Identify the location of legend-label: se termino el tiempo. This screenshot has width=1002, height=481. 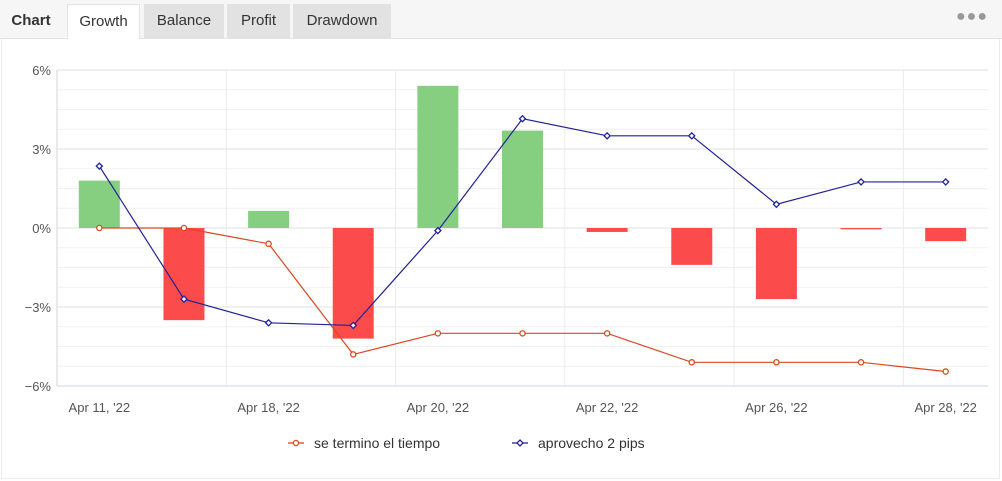
(377, 443).